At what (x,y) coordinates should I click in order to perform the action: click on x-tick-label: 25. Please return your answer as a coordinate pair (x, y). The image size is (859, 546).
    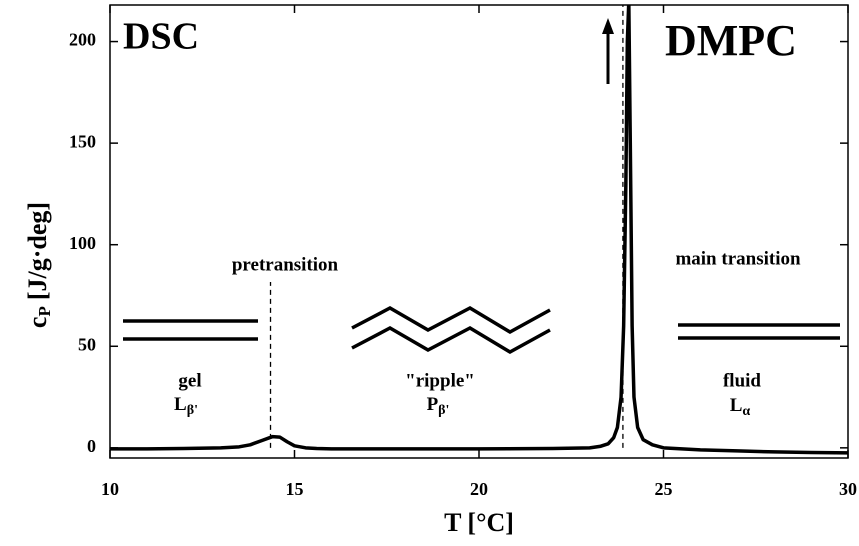
    Looking at the image, I should click on (664, 489).